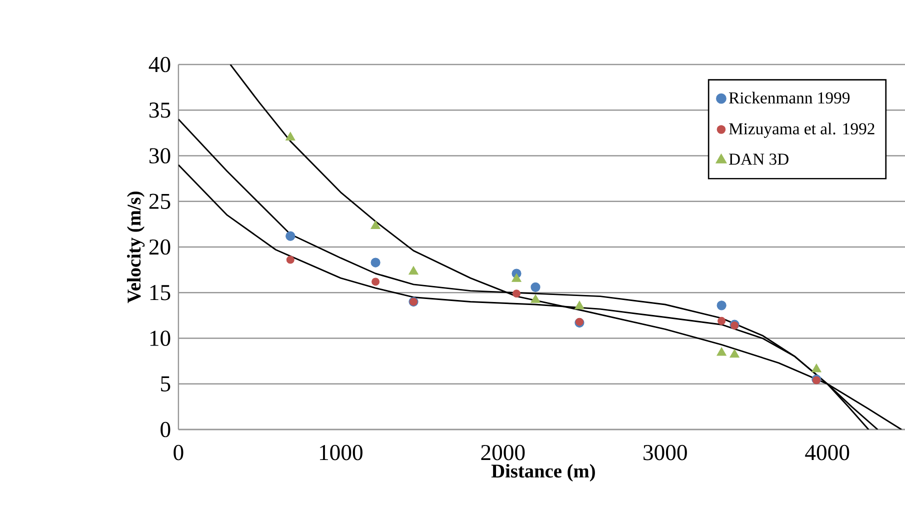  Describe the element at coordinates (341, 452) in the screenshot. I see `x-tick-label: 1000` at that location.